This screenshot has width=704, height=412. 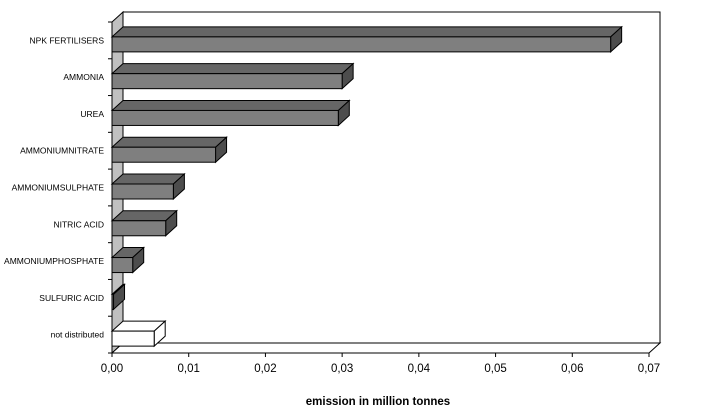 What do you see at coordinates (378, 402) in the screenshot?
I see `x-axis-title: emission in million tonnes` at bounding box center [378, 402].